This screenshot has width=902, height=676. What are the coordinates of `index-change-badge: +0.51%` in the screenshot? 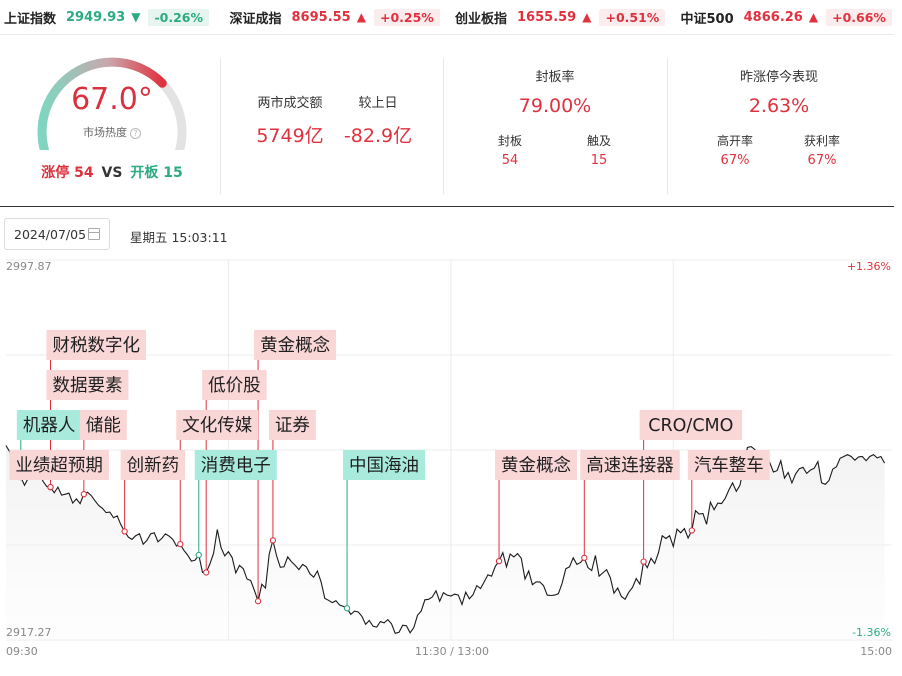 It's located at (632, 17).